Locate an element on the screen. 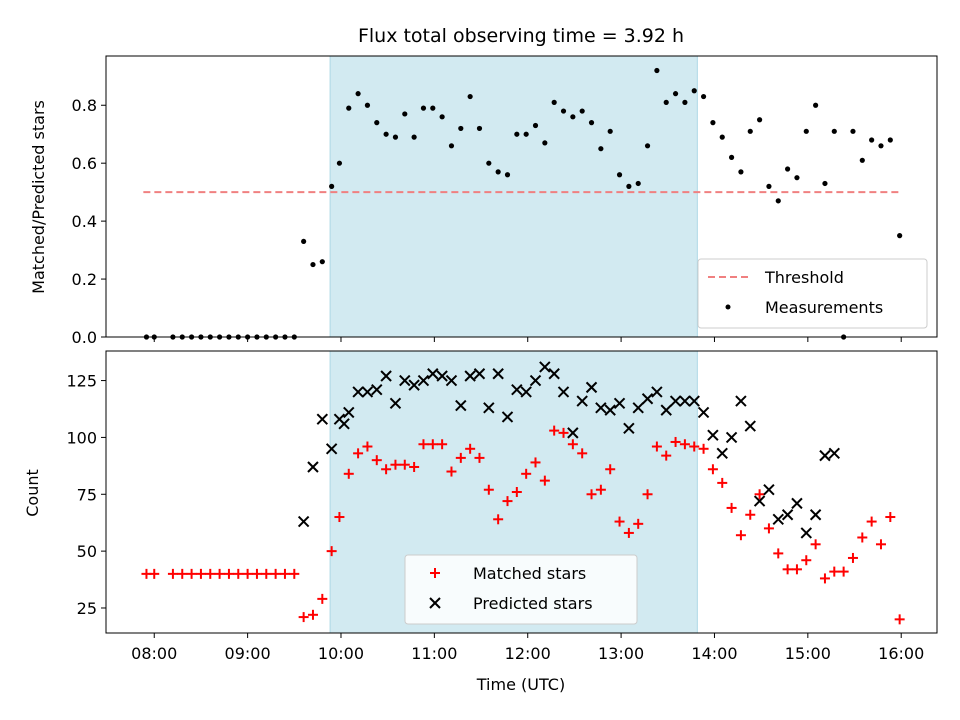  top-y-axis-label: Matched/Predicted stars is located at coordinates (38, 197).